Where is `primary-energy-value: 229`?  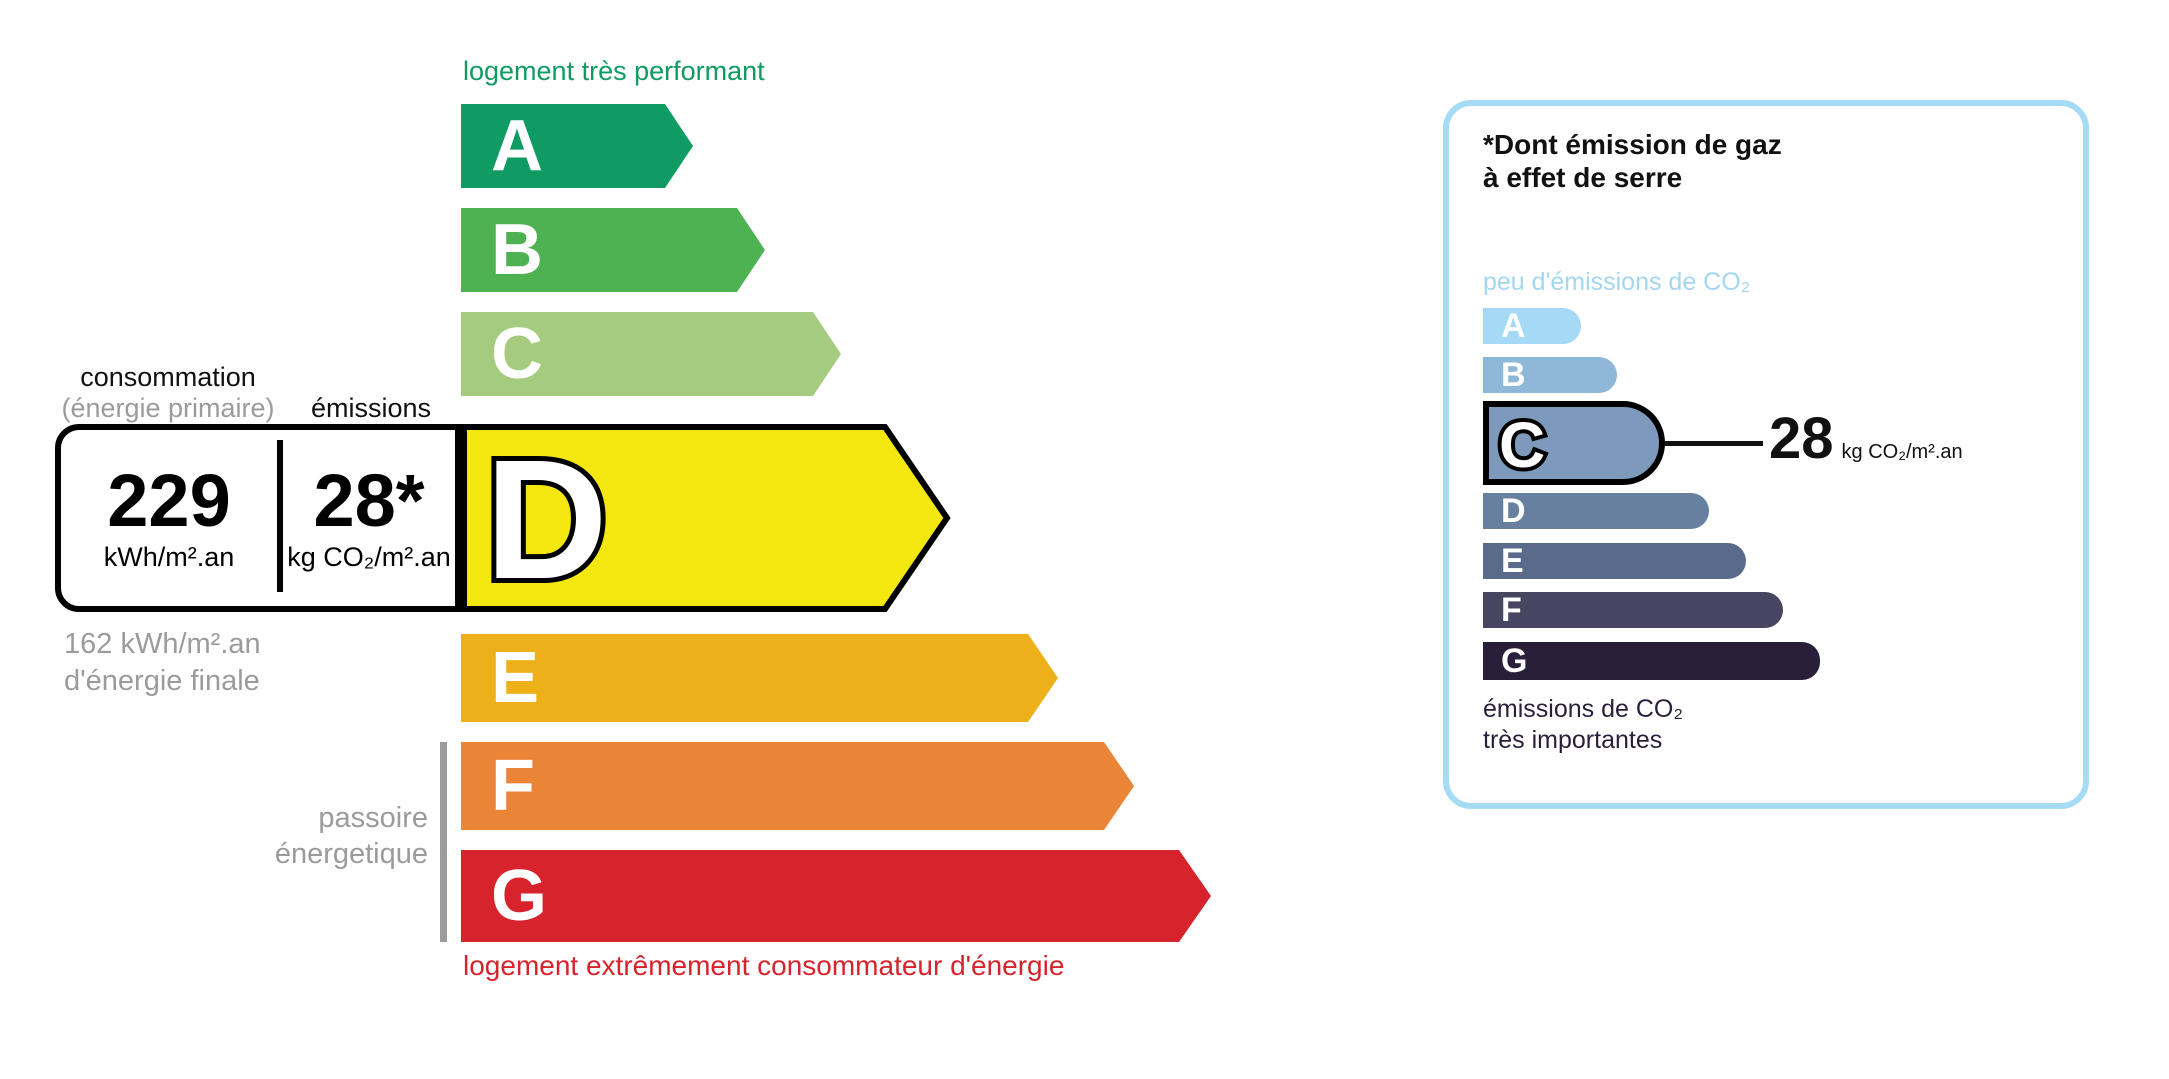
primary-energy-value: 229 is located at coordinates (169, 500).